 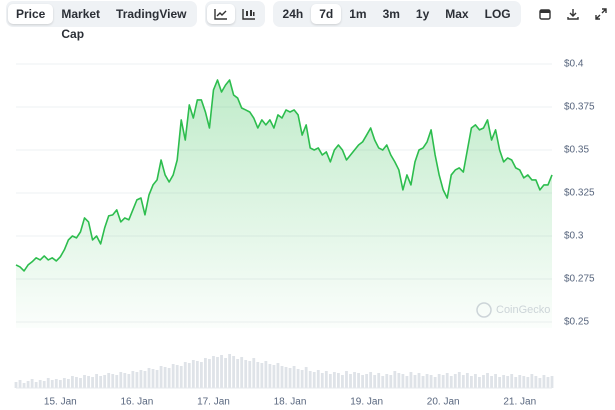 I want to click on x-tick-label: 17. Jan, so click(x=213, y=402).